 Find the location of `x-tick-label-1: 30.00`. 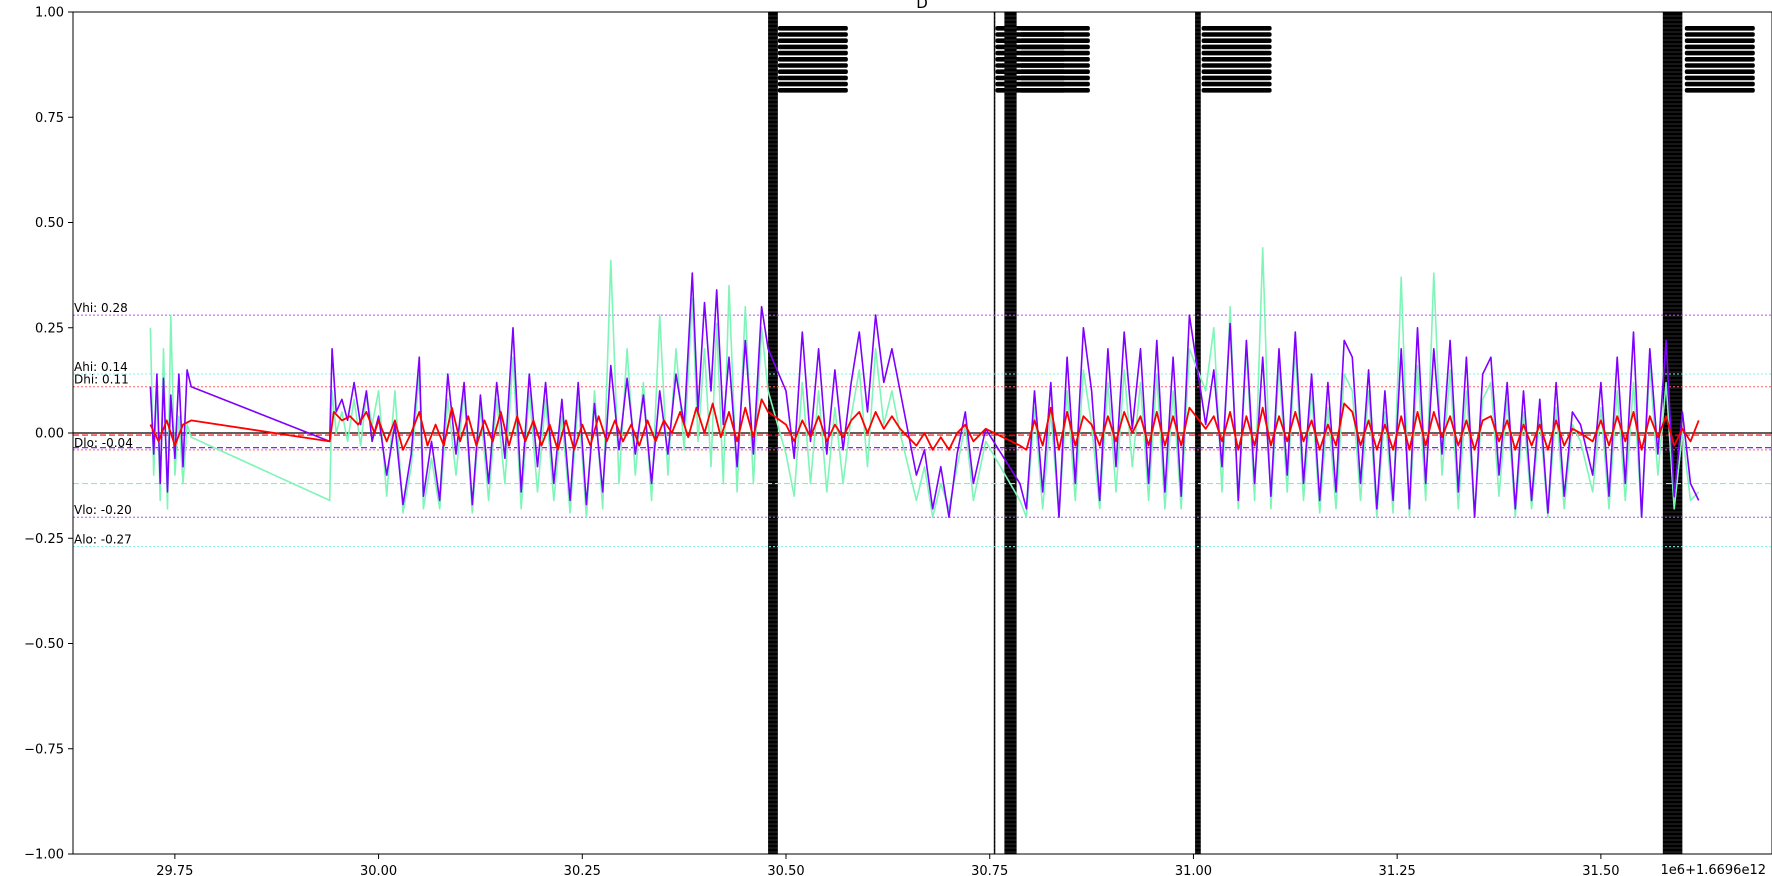

x-tick-label-1: 30.00 is located at coordinates (378, 870).